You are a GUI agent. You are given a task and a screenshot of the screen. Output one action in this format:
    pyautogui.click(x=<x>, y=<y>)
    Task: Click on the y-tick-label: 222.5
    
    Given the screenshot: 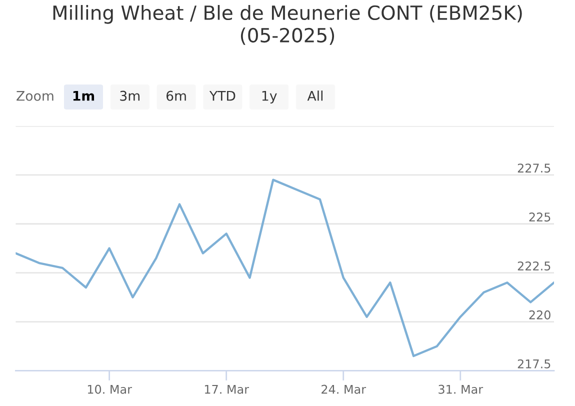 What is the action you would take?
    pyautogui.click(x=534, y=266)
    